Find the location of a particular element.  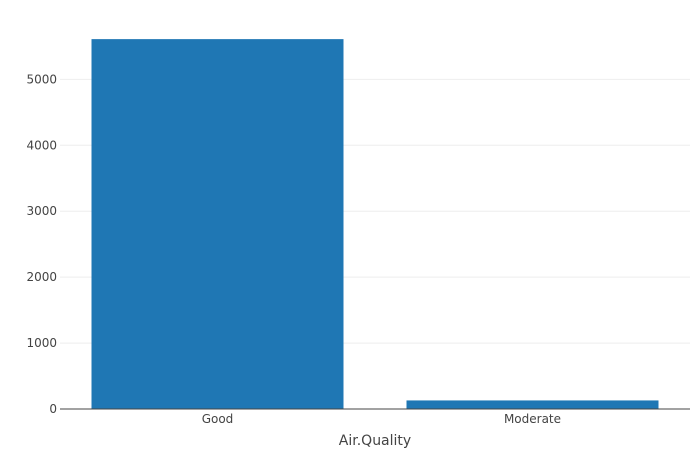

x-axis-title: Air.Quality is located at coordinates (375, 441).